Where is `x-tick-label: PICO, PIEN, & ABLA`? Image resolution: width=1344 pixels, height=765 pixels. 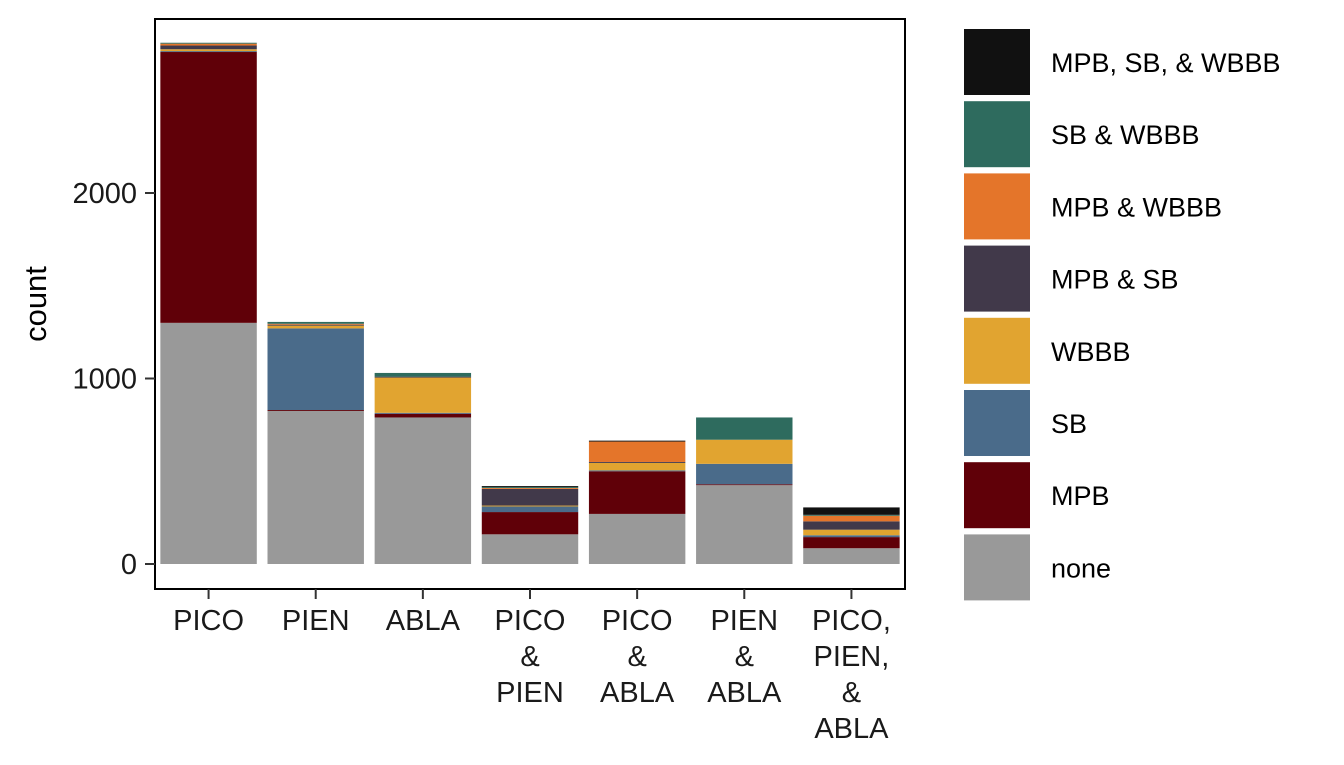 x-tick-label: PICO, PIEN, & ABLA is located at coordinates (851, 675).